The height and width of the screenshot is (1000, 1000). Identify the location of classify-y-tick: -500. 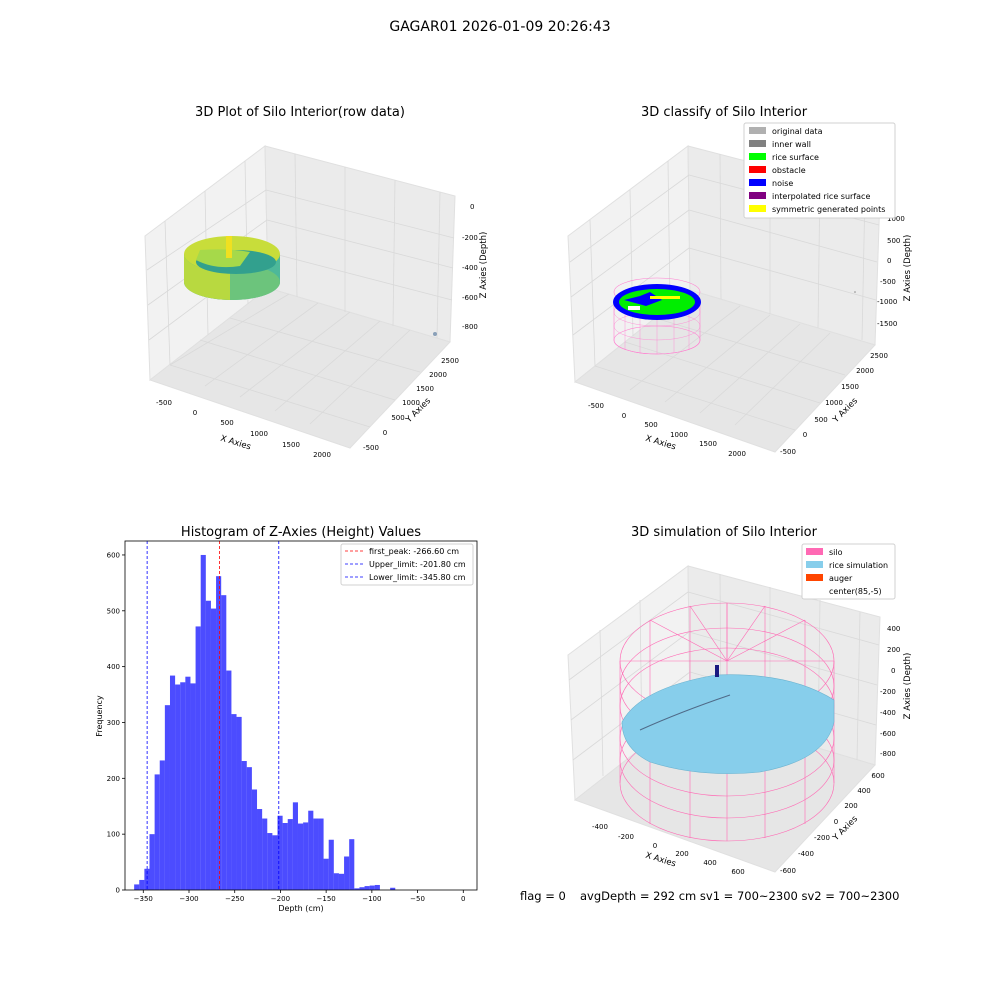
(788, 452).